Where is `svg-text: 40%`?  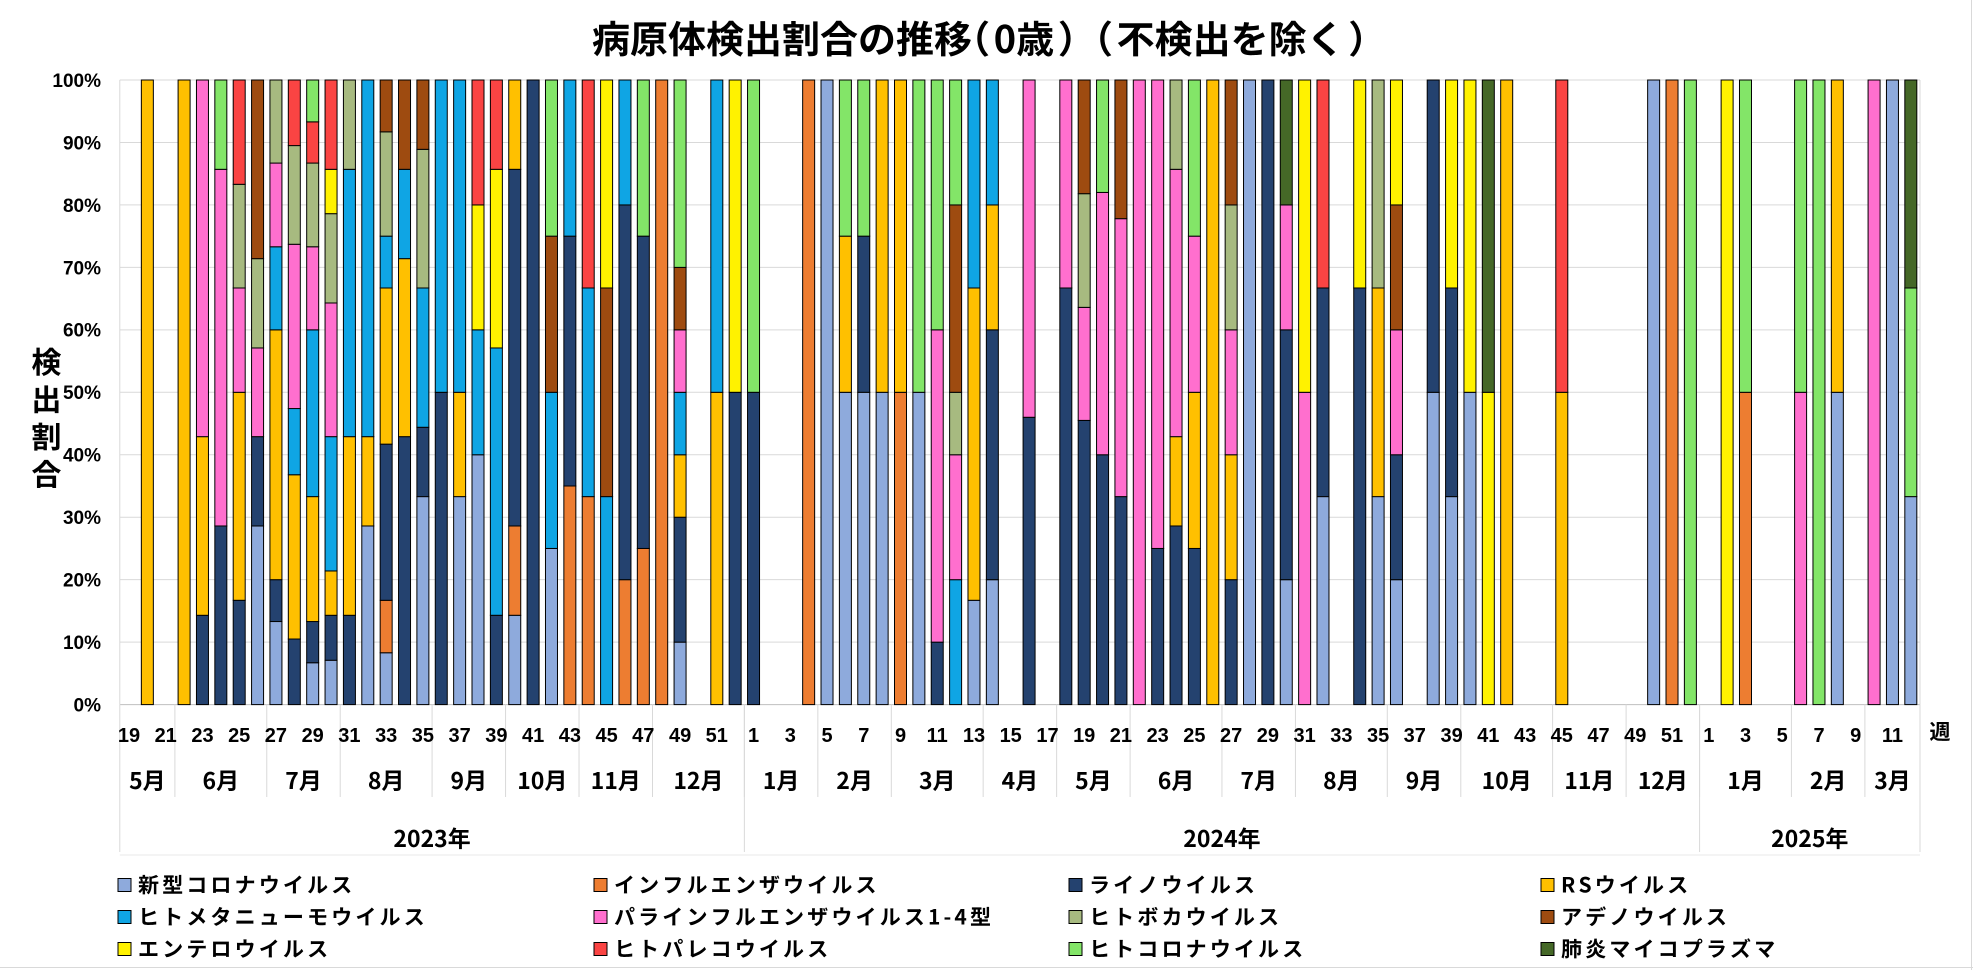 svg-text: 40% is located at coordinates (82, 456).